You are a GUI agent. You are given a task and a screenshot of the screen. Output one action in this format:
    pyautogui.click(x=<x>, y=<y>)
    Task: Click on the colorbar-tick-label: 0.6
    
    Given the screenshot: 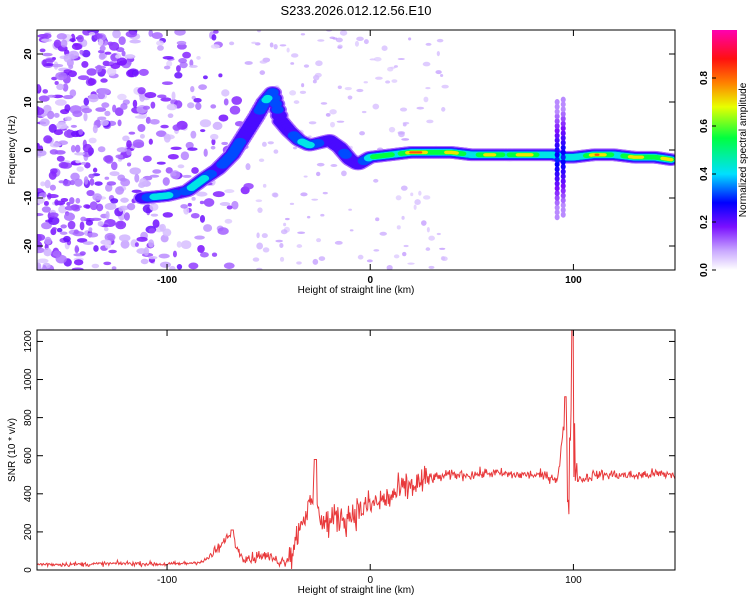 What is the action you would take?
    pyautogui.click(x=704, y=126)
    